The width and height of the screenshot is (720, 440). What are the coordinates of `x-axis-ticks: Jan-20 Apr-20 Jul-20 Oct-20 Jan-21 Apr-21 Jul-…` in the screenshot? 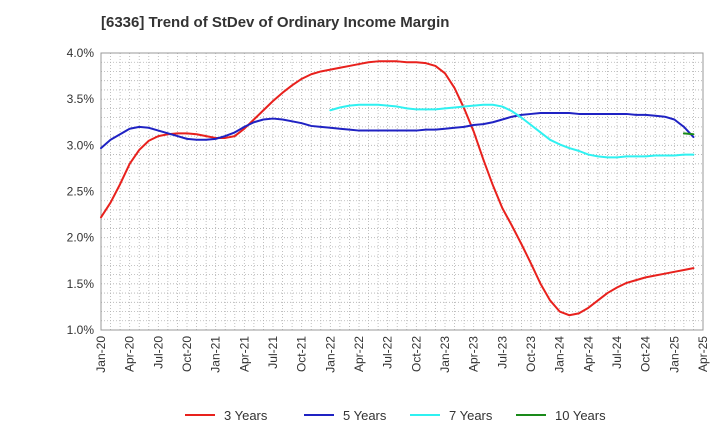 It's located at (402, 354).